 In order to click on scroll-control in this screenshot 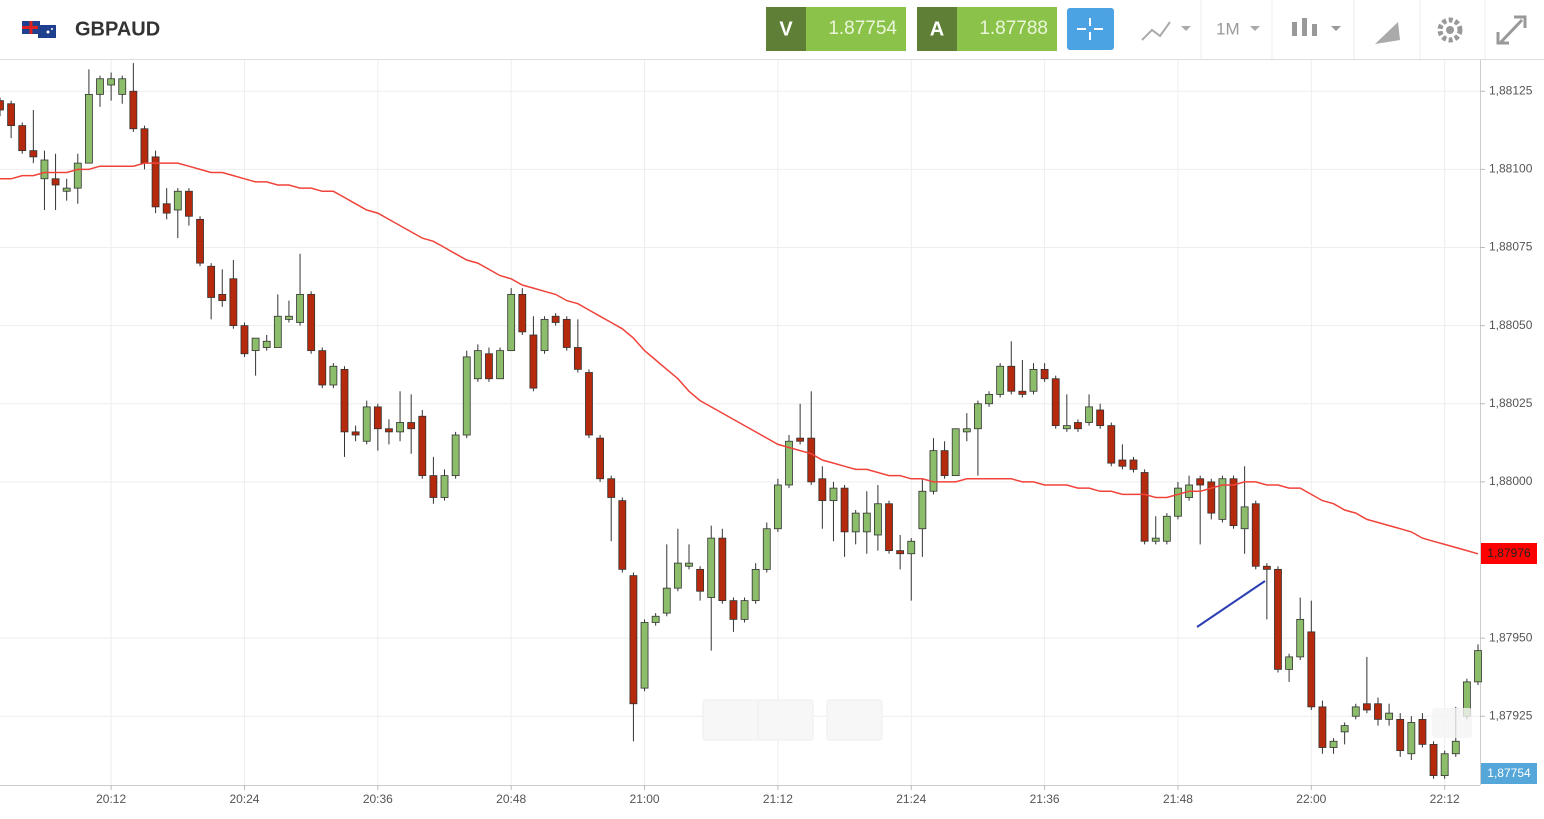, I will do `click(1452, 723)`.